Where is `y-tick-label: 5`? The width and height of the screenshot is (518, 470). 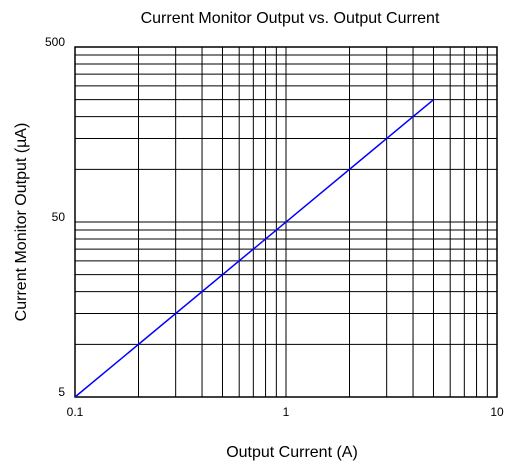 y-tick-label: 5 is located at coordinates (61, 392).